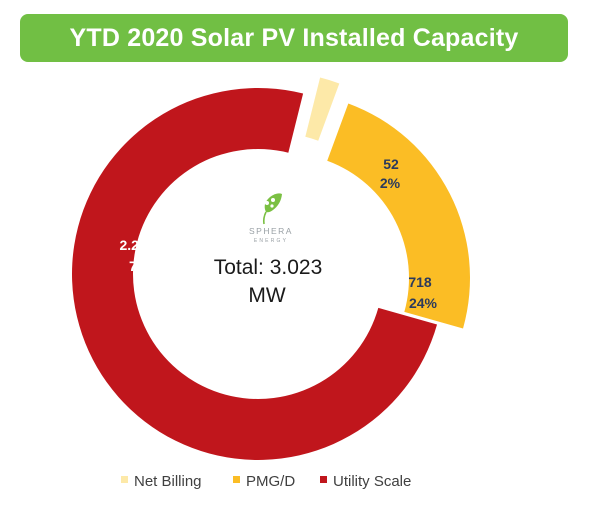 This screenshot has height=523, width=600. Describe the element at coordinates (423, 303) in the screenshot. I see `slice-percent-label-pmg-d: 24%` at that location.